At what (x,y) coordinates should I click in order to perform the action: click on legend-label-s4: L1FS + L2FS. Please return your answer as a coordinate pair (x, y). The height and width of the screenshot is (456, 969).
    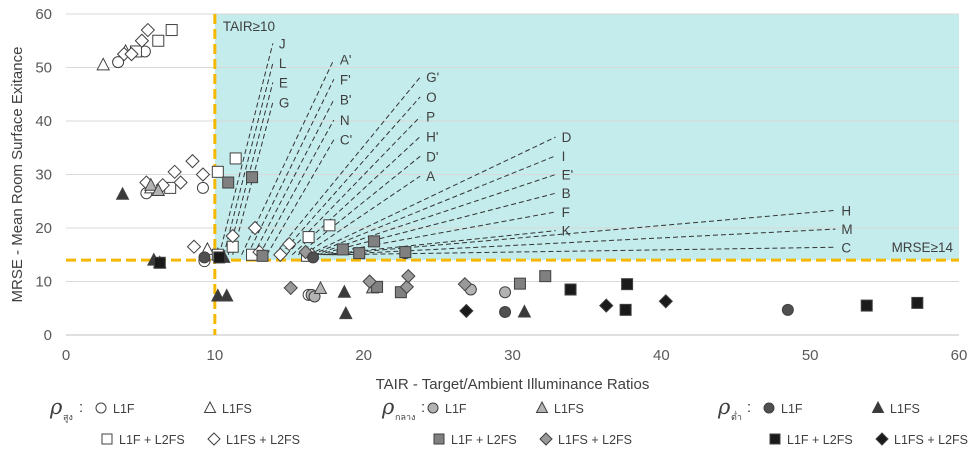
    Looking at the image, I should click on (263, 440).